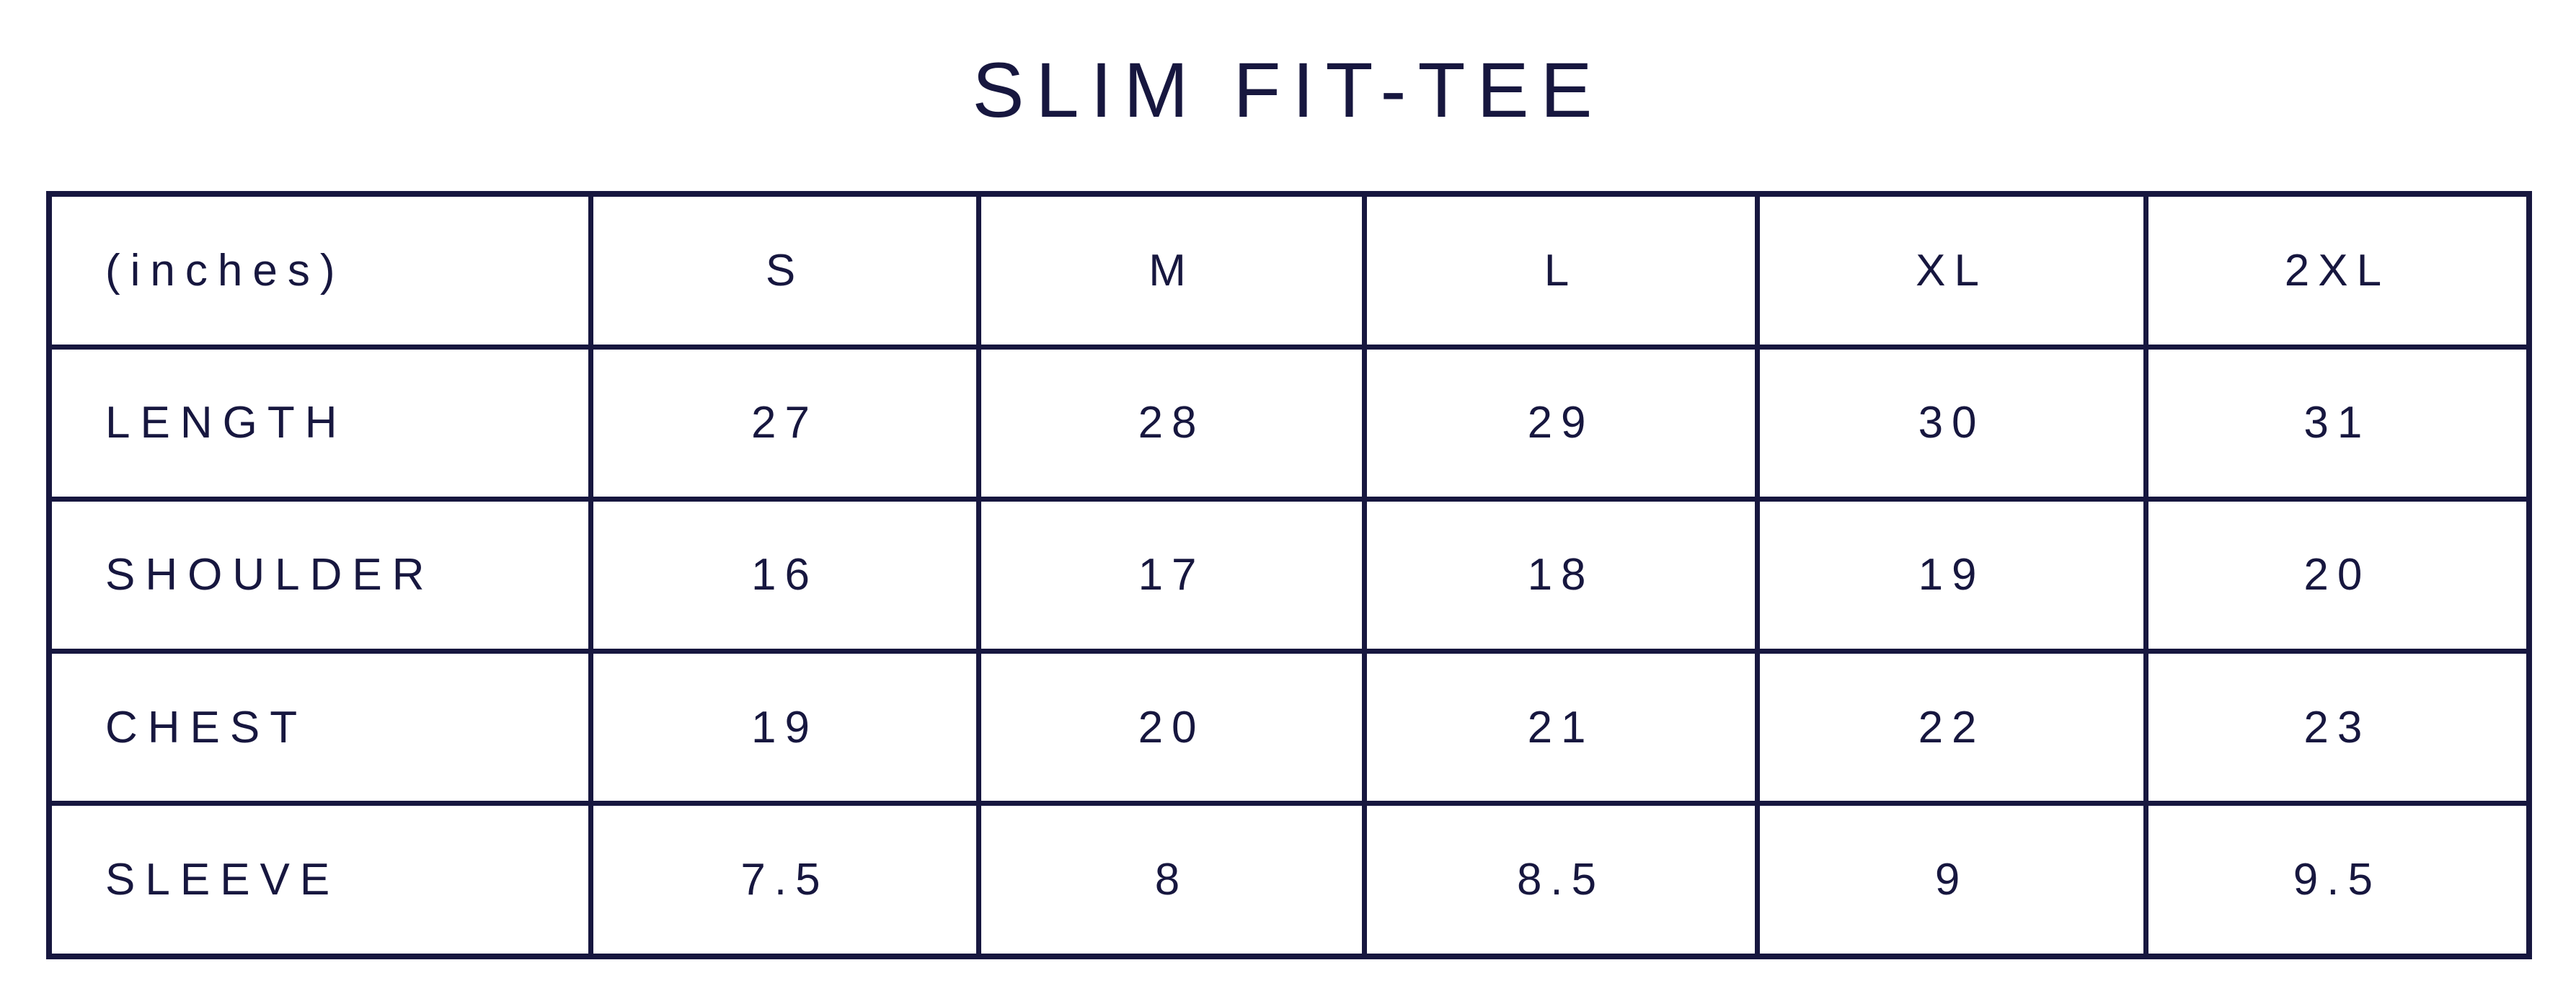 The height and width of the screenshot is (1004, 2576). What do you see at coordinates (1561, 270) in the screenshot?
I see `size-header-cell: L` at bounding box center [1561, 270].